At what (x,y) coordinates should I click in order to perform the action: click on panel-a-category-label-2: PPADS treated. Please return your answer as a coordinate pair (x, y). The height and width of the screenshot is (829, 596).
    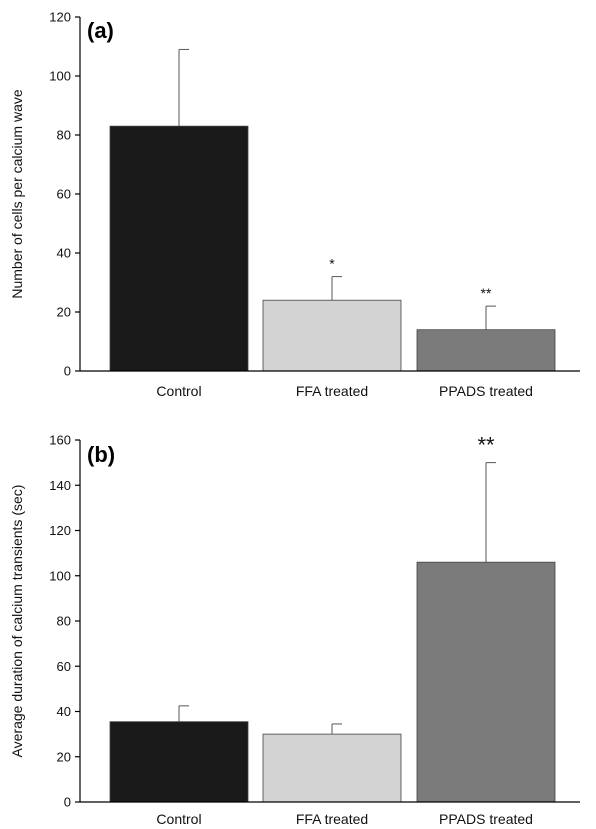
    Looking at the image, I should click on (486, 391).